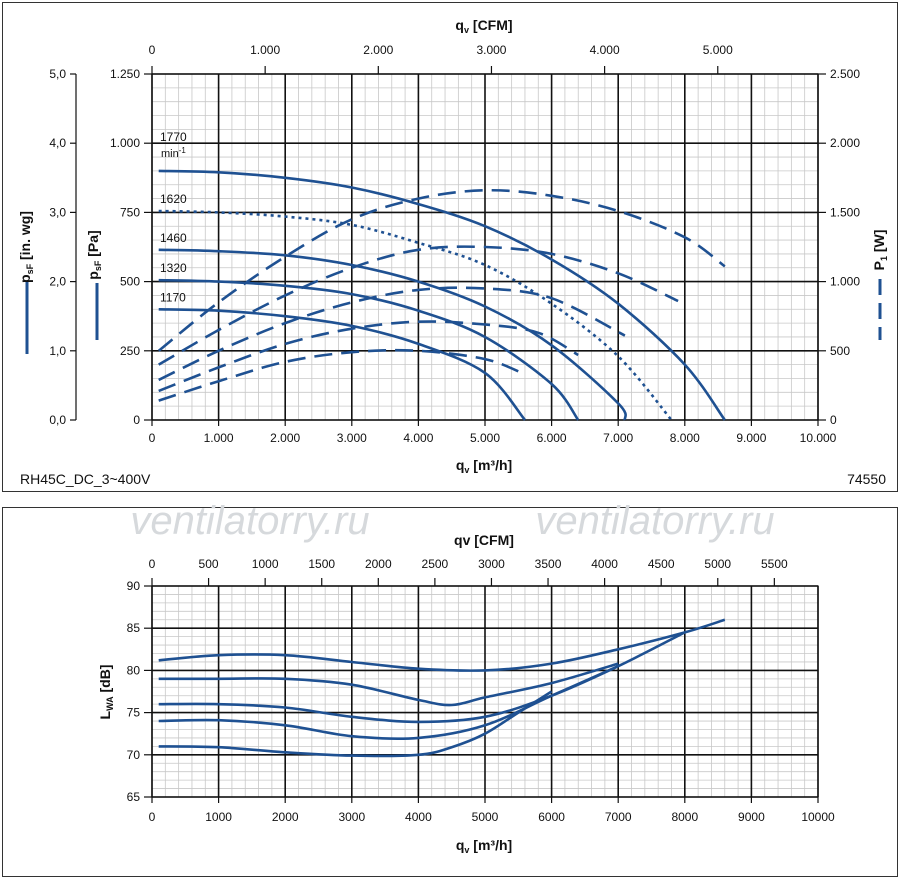  I want to click on sound-y-tick-label: 70, so click(134, 755).